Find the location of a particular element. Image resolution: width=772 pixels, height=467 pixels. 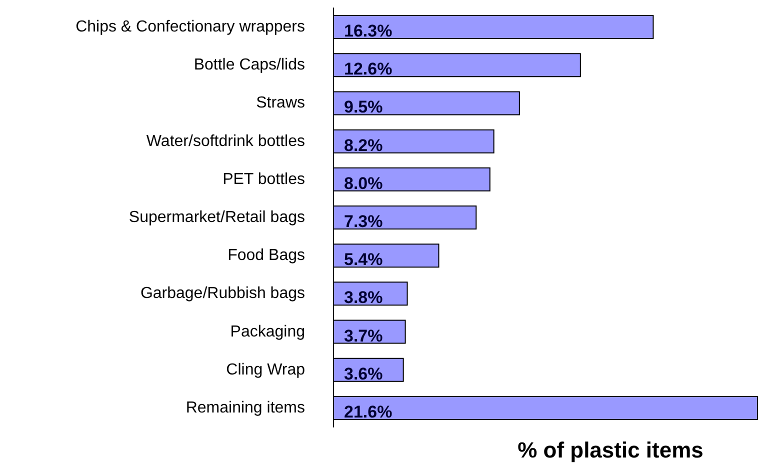

data-label: 9.5% is located at coordinates (363, 107).